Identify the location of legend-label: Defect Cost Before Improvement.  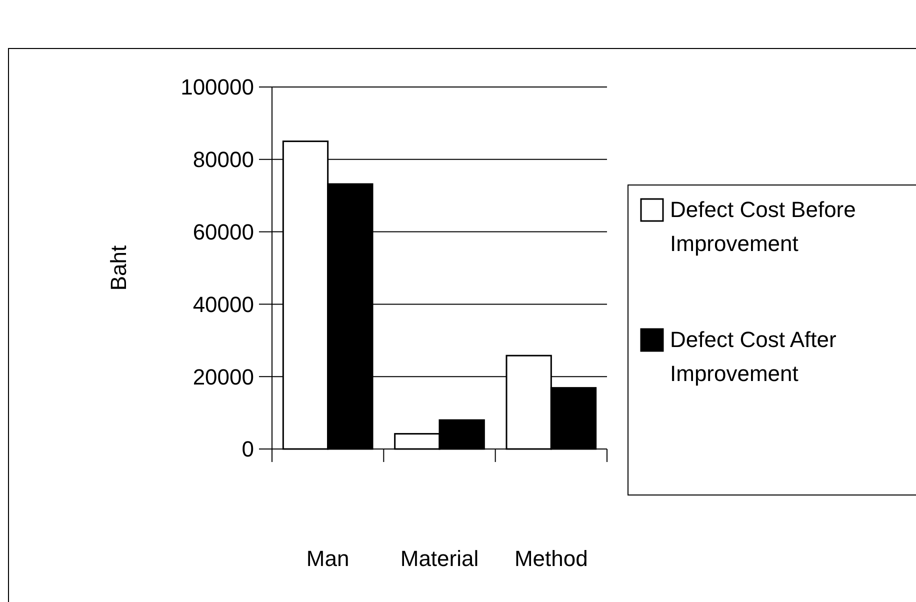
(763, 227).